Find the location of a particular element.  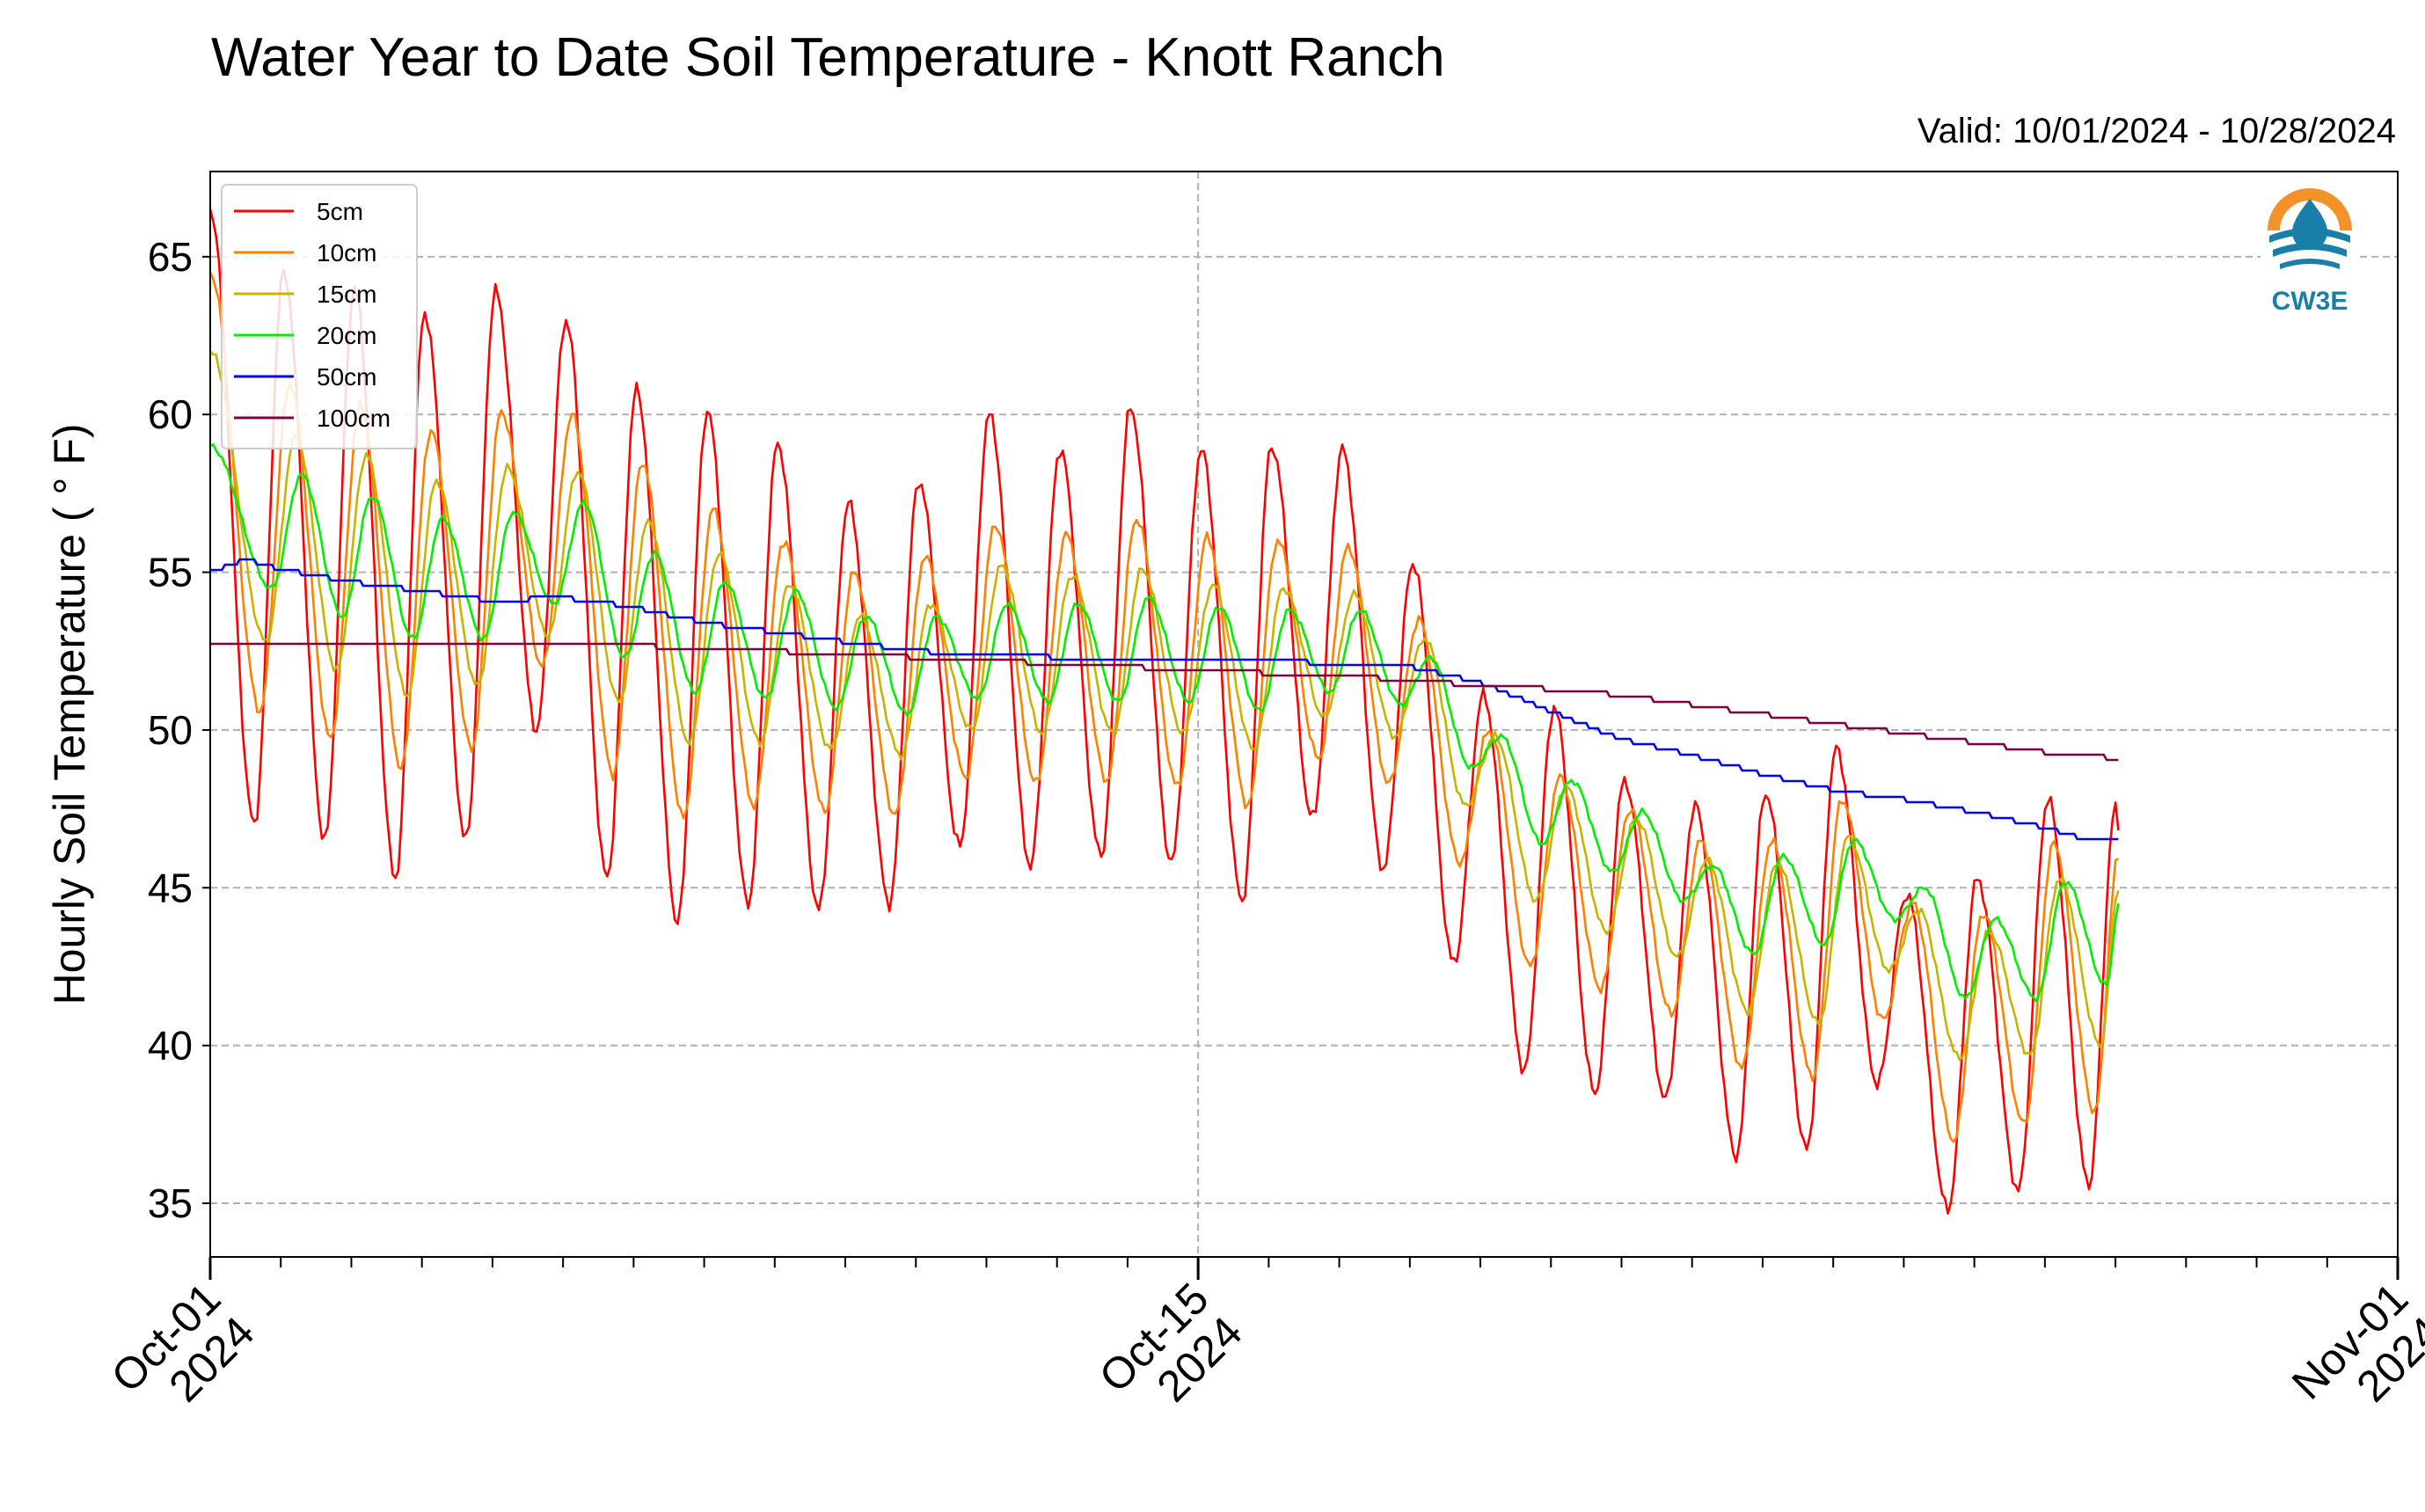

y-tick-label: 45 is located at coordinates (170, 887).